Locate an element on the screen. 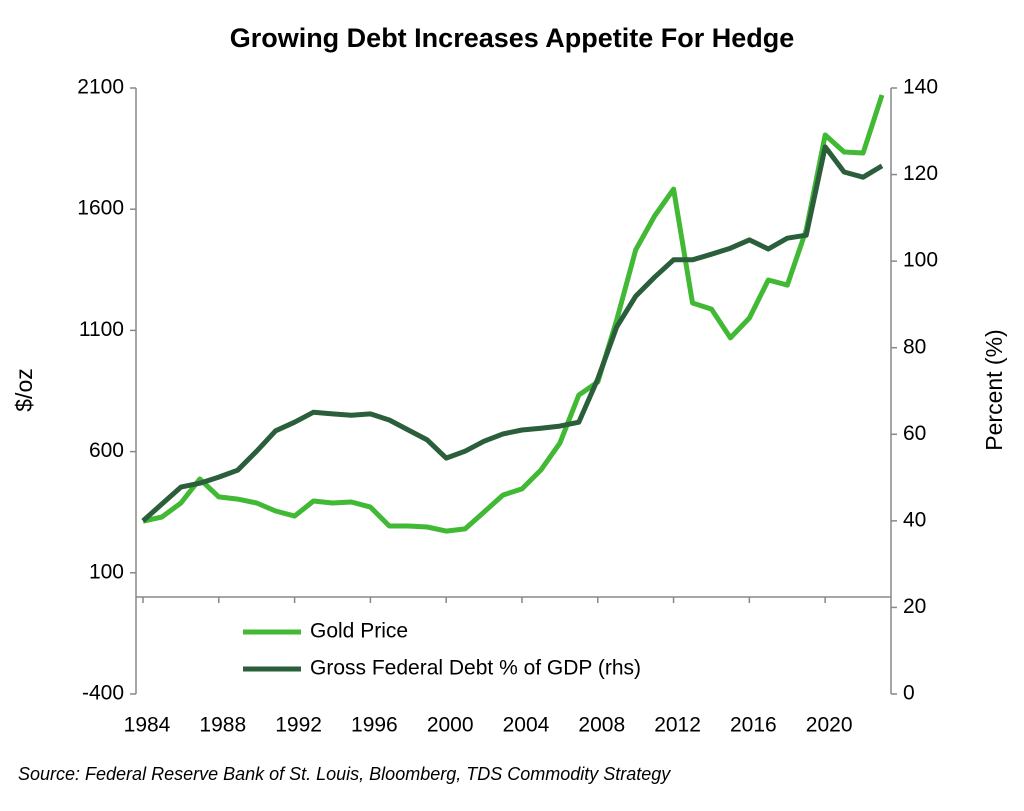 Image resolution: width=1024 pixels, height=811 pixels. y-tick-label: 1600 is located at coordinates (100, 208).